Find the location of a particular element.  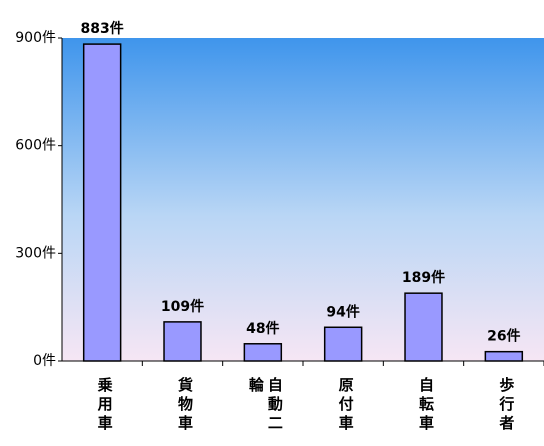

value-label: 189件 is located at coordinates (423, 277).